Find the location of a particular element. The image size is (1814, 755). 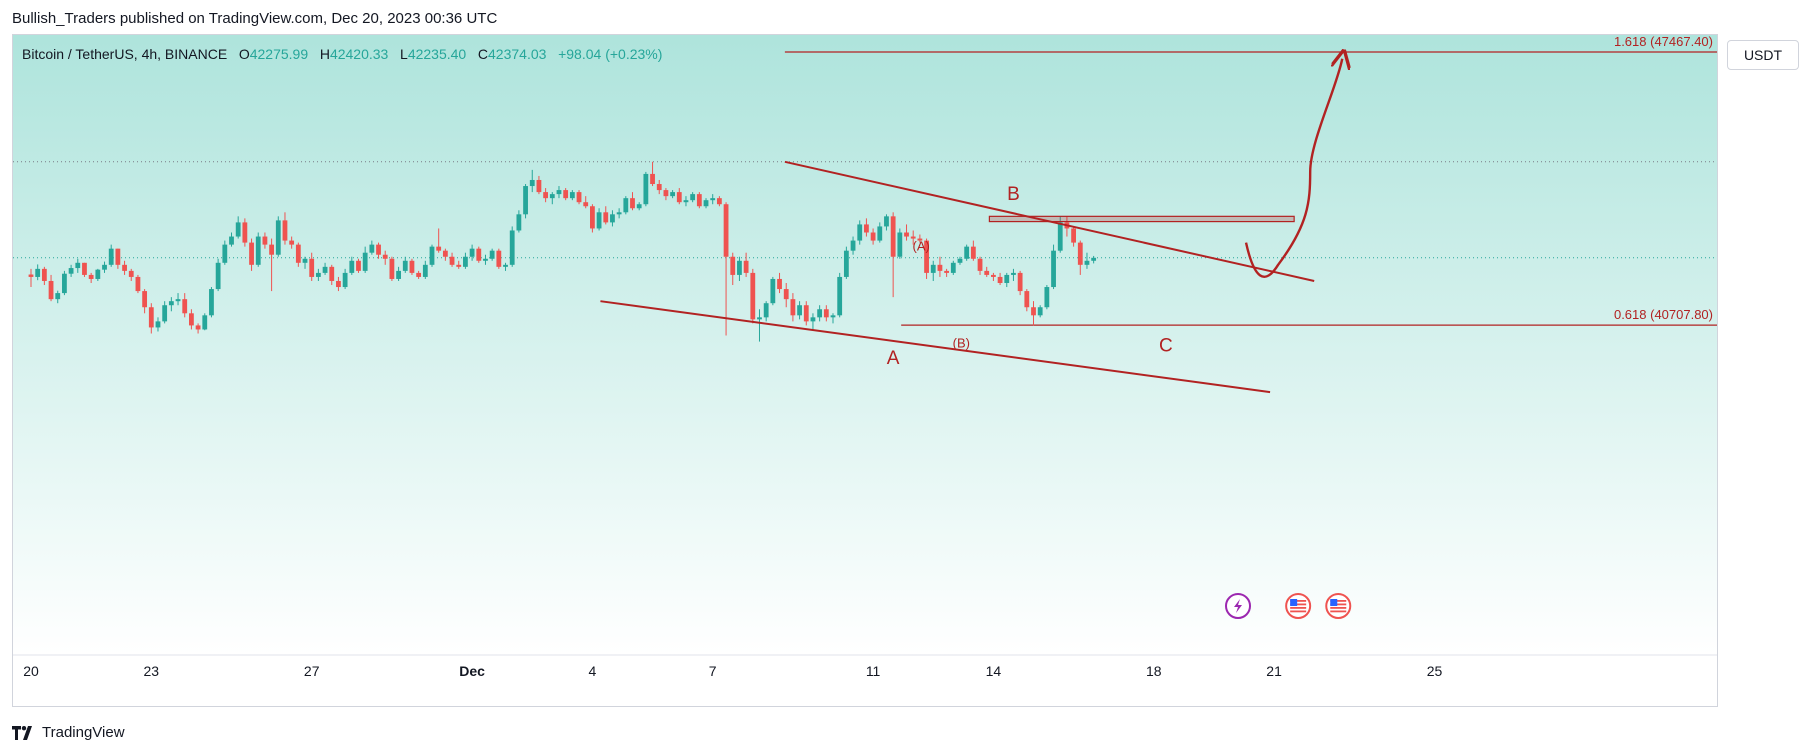

x-tick-label: 14 is located at coordinates (994, 671).